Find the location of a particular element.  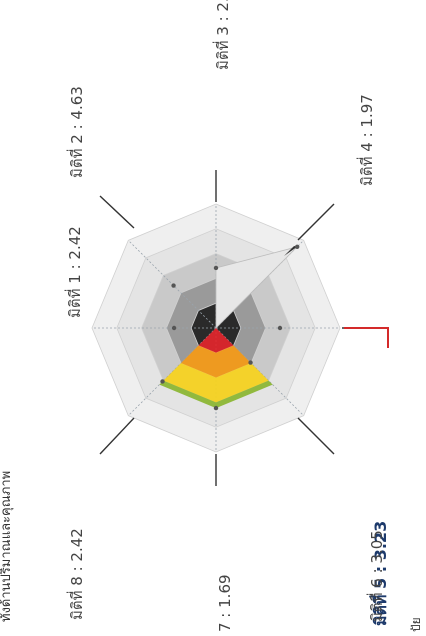

axis-label-6: มิติที่ 6 : 3.05 is located at coordinates (376, 576).